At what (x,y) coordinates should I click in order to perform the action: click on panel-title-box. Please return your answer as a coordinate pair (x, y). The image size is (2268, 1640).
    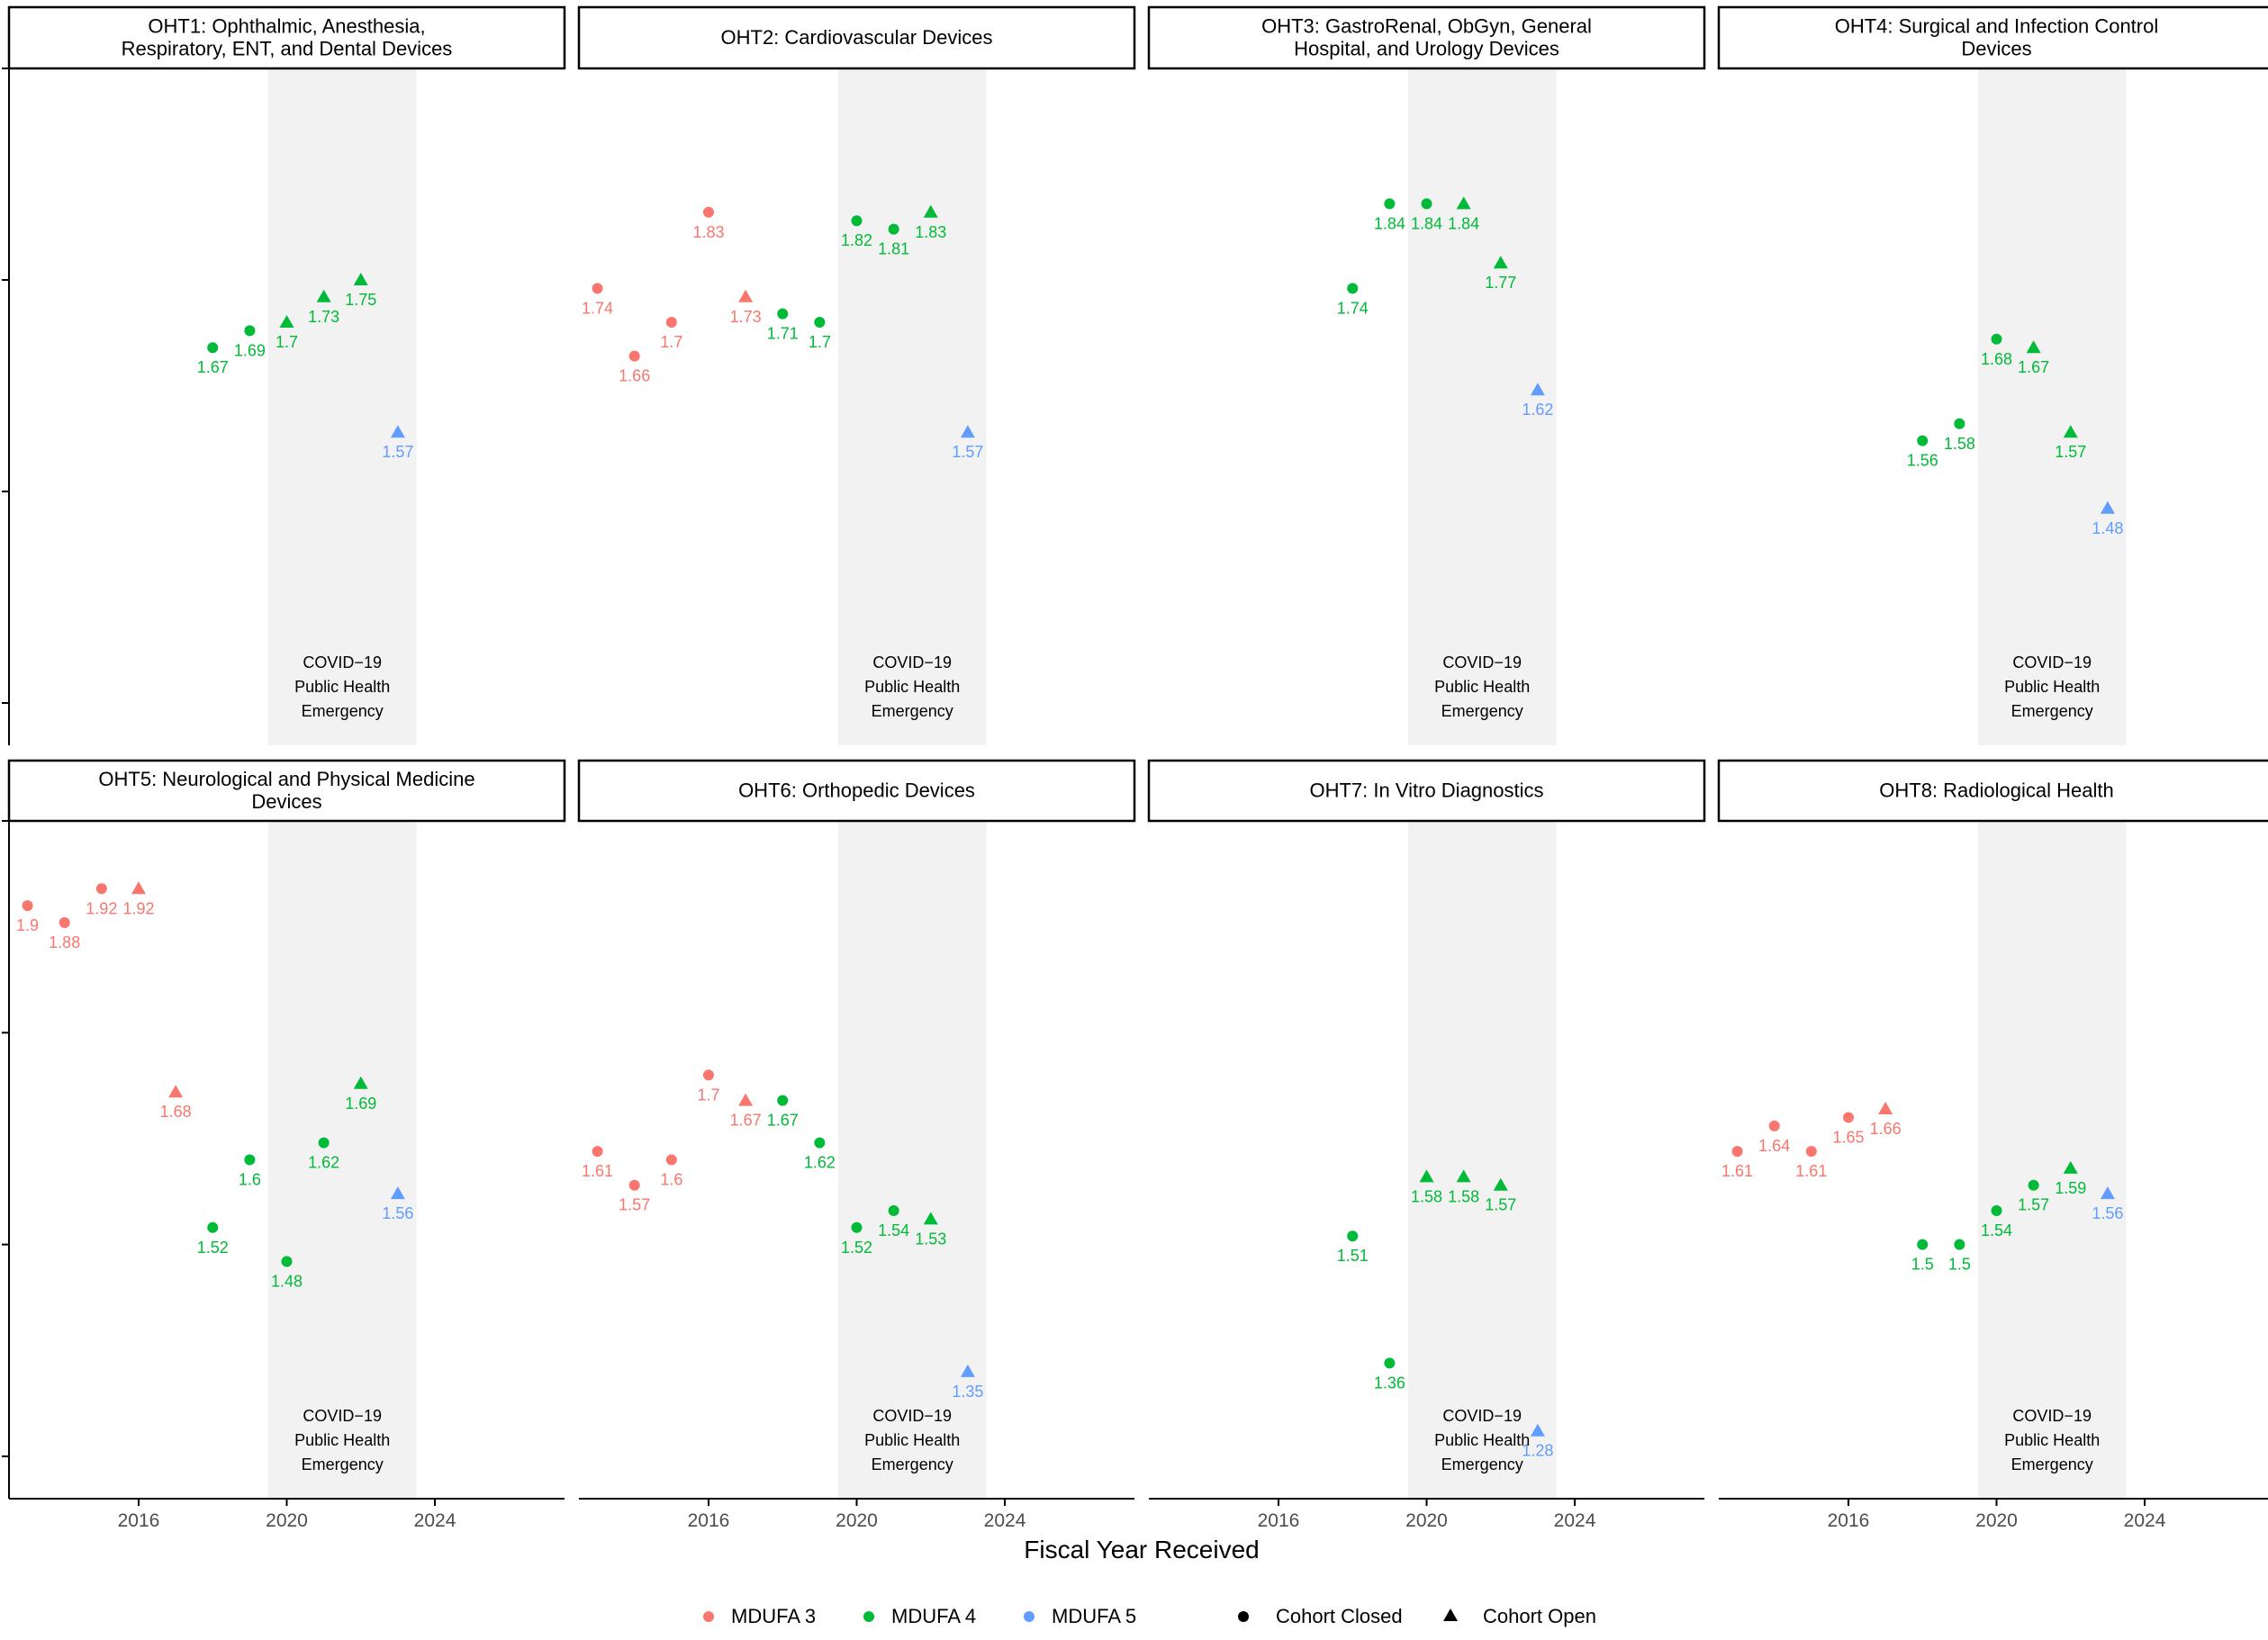
    Looking at the image, I should click on (1992, 791).